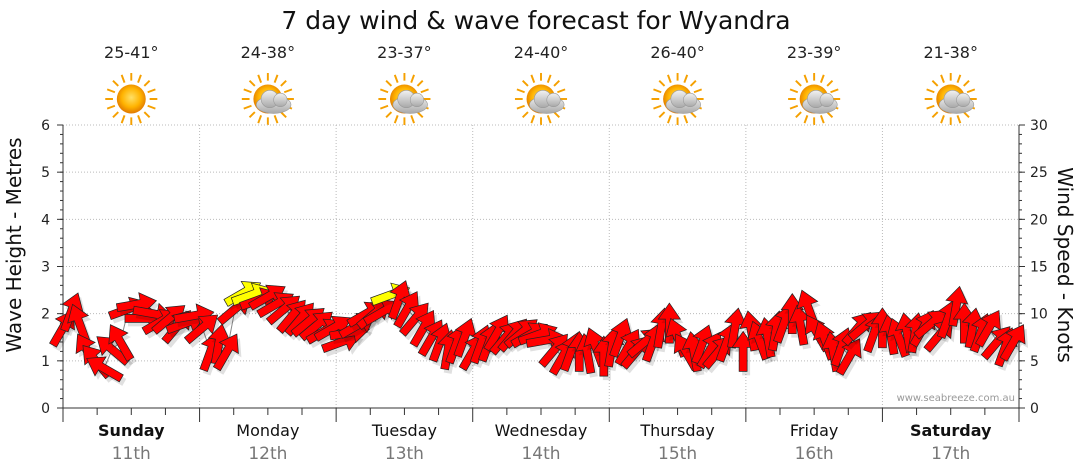 The height and width of the screenshot is (475, 1080). Describe the element at coordinates (404, 454) in the screenshot. I see `day-date: 13th` at that location.